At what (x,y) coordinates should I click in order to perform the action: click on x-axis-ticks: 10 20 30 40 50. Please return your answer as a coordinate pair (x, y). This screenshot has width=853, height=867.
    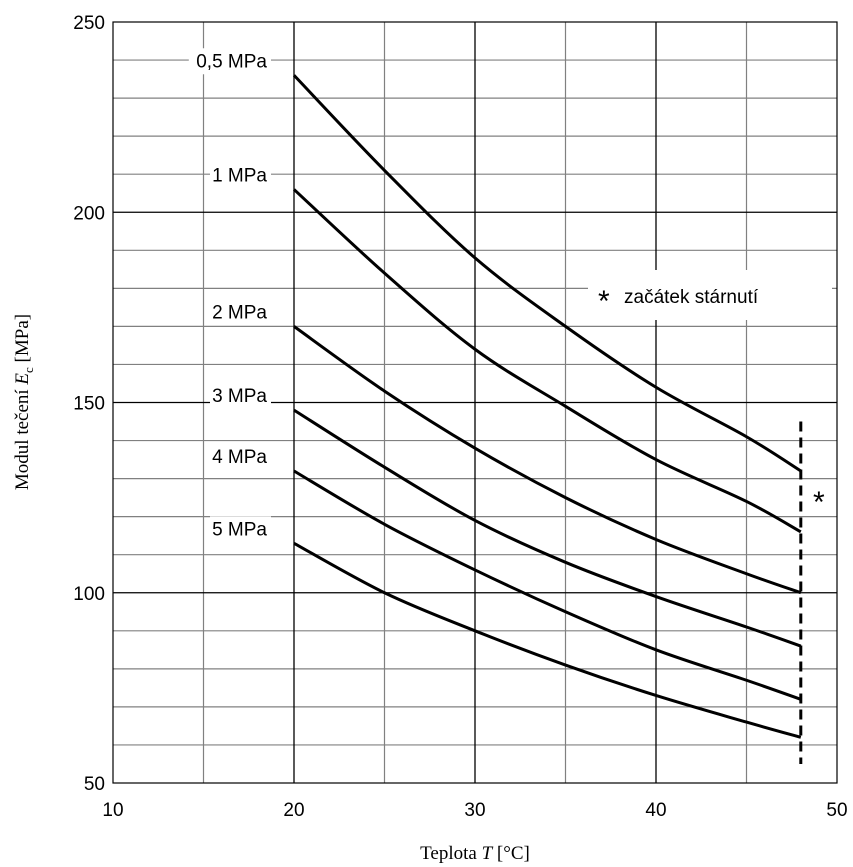
    Looking at the image, I should click on (474, 810).